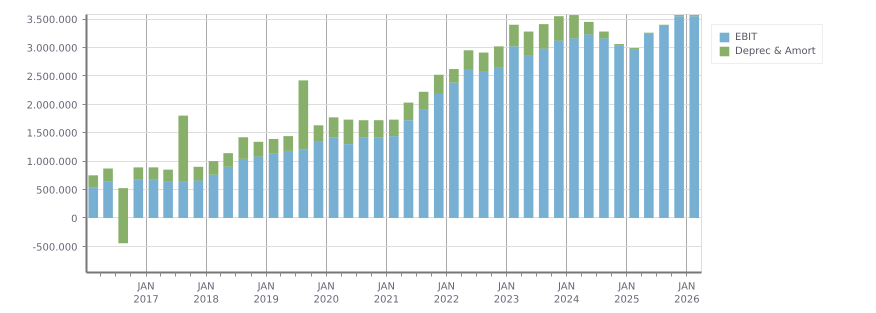 The height and width of the screenshot is (313, 876). Describe the element at coordinates (507, 294) in the screenshot. I see `x-tick-label: JAN 2023` at that location.